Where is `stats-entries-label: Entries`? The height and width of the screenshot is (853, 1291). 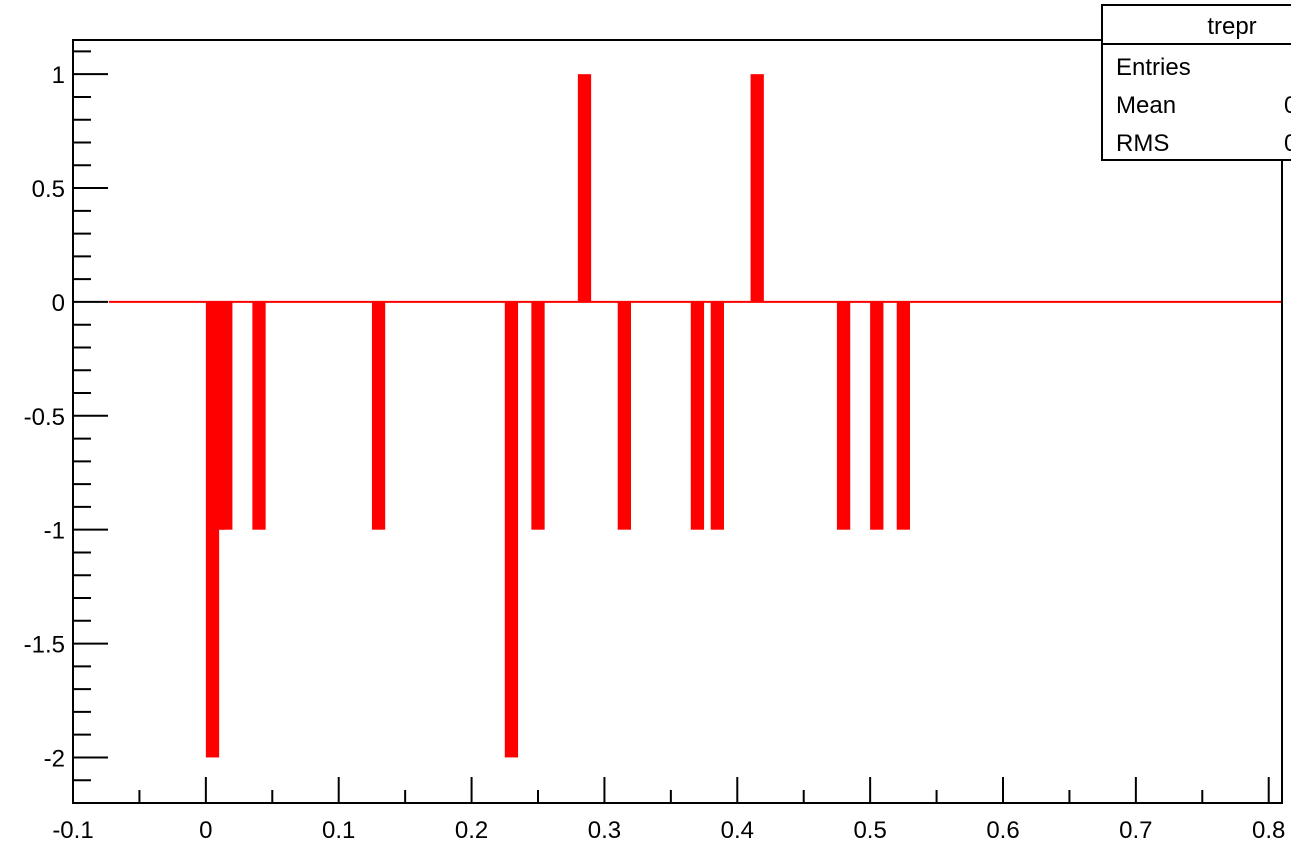 stats-entries-label: Entries is located at coordinates (1153, 67).